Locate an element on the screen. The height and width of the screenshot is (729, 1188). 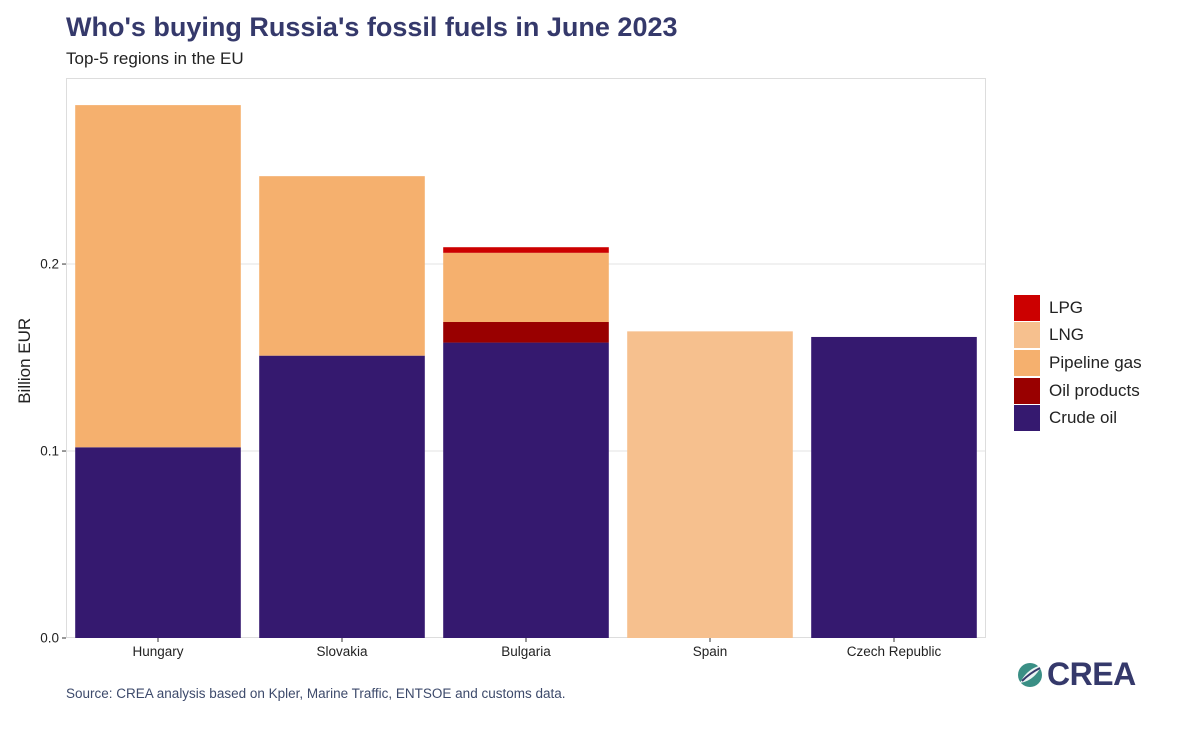
legend-item-lpg: LPG is located at coordinates (1078, 308).